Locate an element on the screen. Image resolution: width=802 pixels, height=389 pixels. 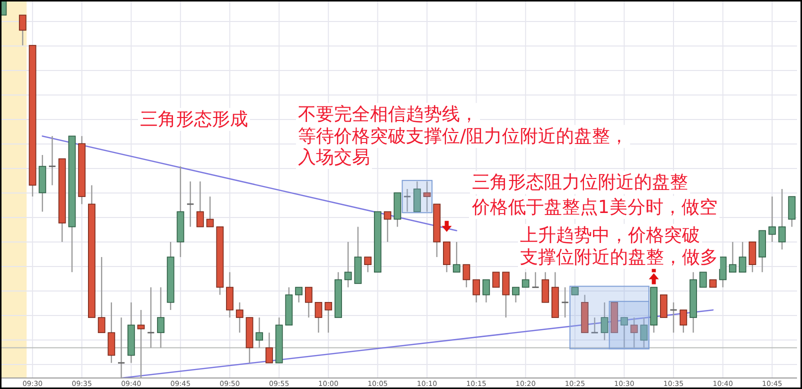
annotation: 支撑位附近的盘整，做多 is located at coordinates (619, 257).